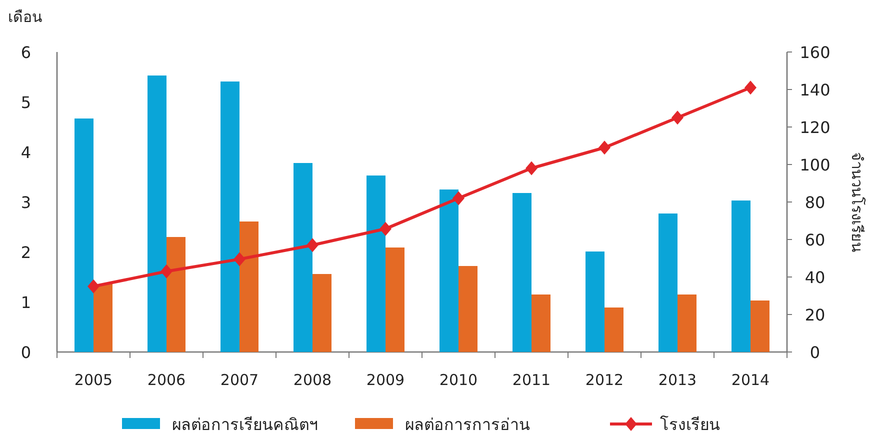  Describe the element at coordinates (26, 152) in the screenshot. I see `y-tick-label: 4` at that location.